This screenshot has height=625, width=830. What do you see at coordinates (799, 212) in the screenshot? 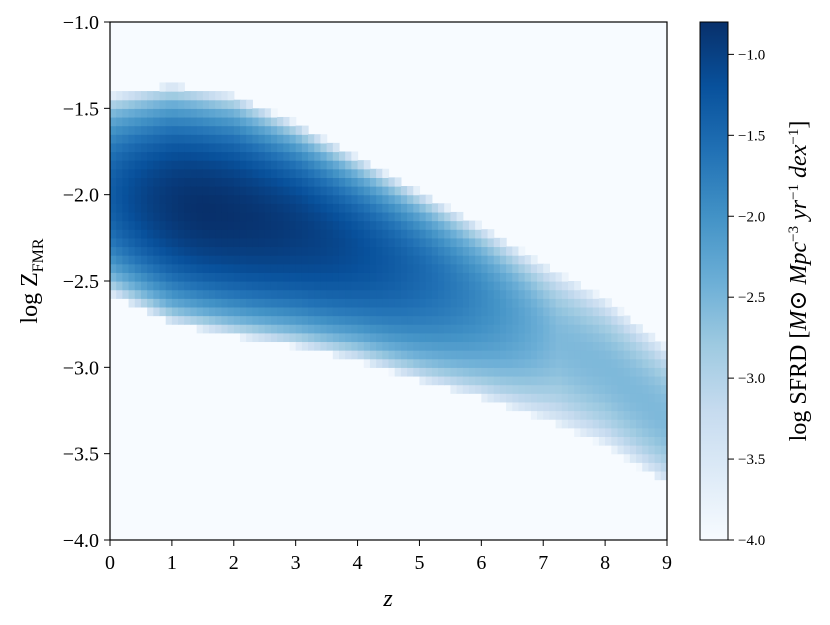
I see `colorbar-label-part: yr` at bounding box center [799, 212].